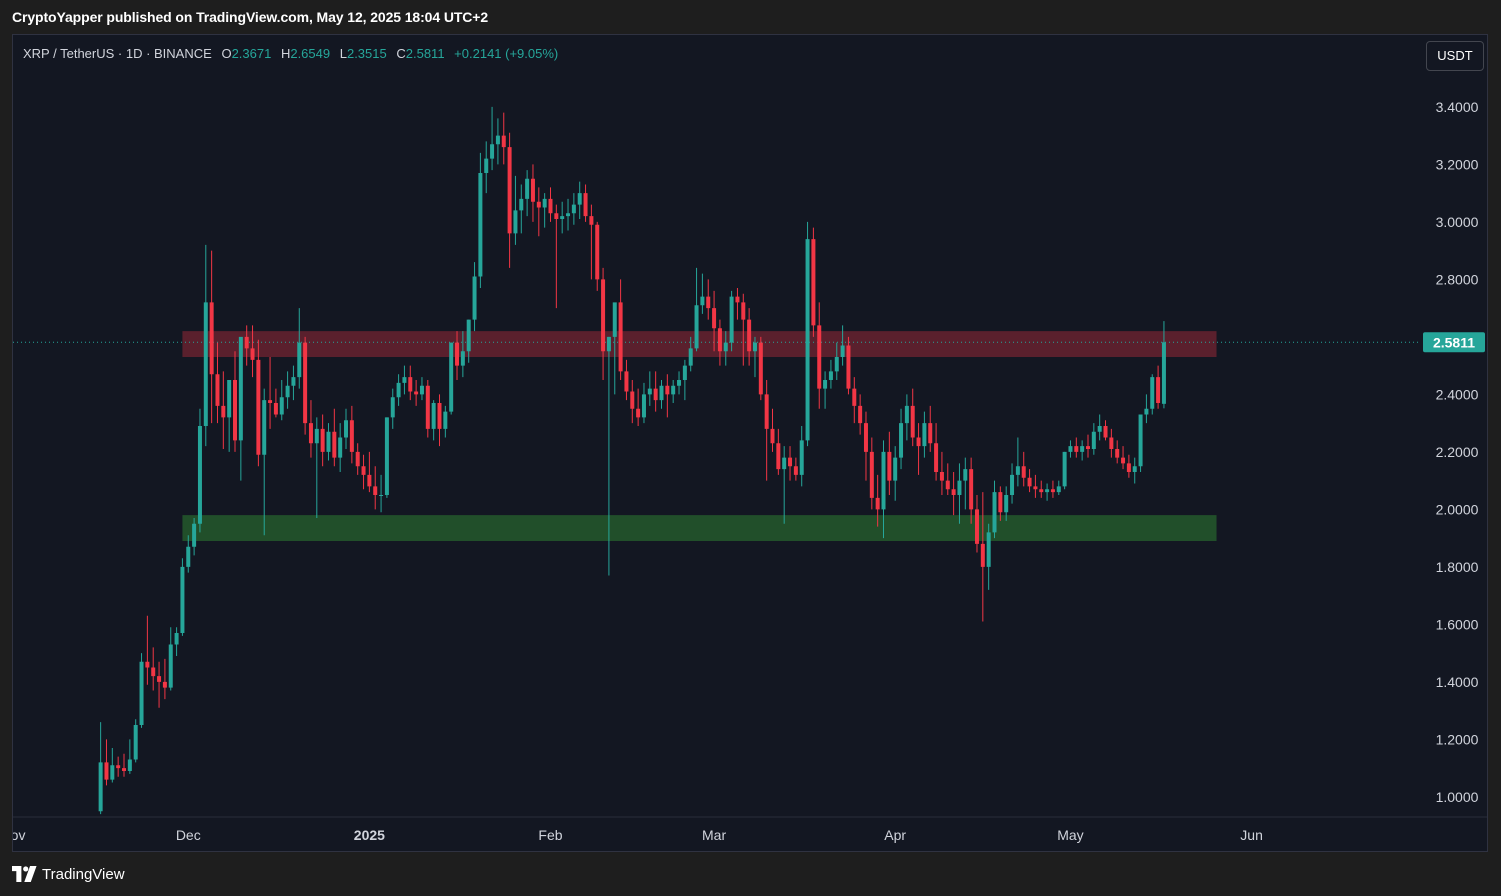  Describe the element at coordinates (68, 874) in the screenshot. I see `footer-brand: TradingView` at that location.